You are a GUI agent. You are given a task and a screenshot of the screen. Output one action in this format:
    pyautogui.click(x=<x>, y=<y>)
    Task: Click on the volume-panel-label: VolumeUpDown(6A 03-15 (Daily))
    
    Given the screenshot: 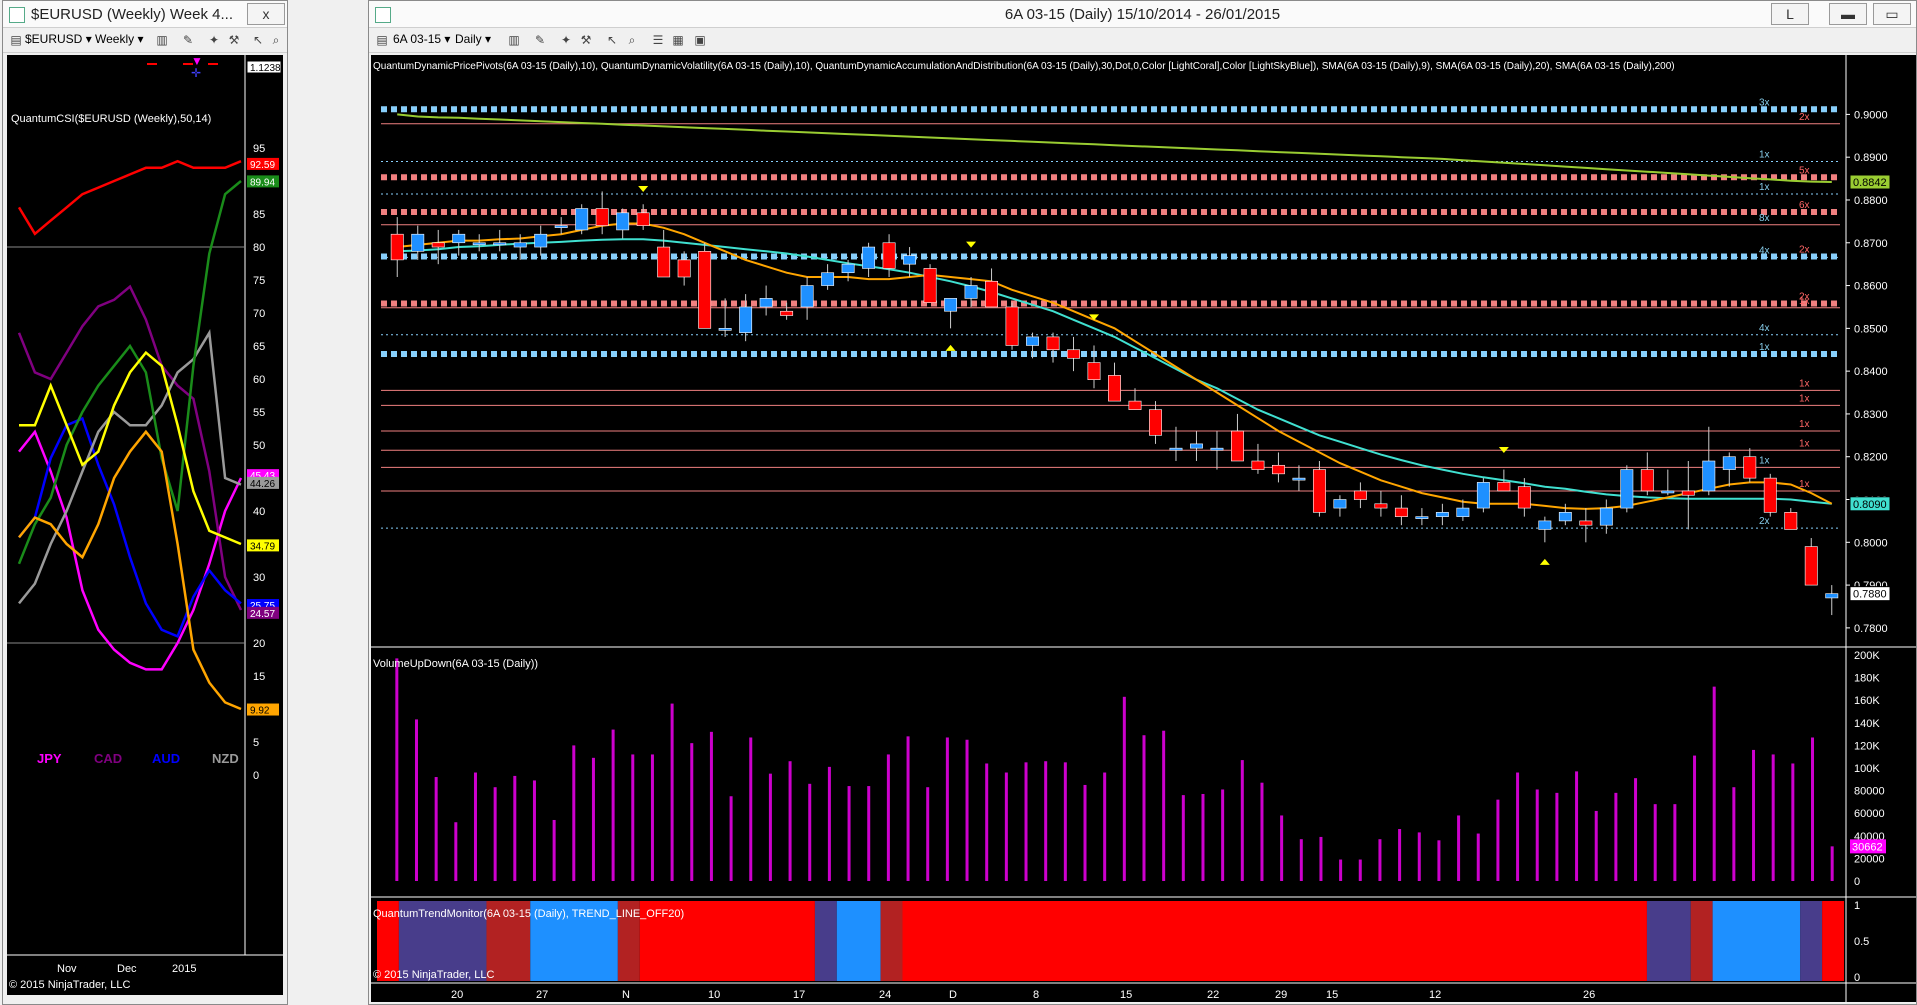 What is the action you would take?
    pyautogui.click(x=456, y=664)
    